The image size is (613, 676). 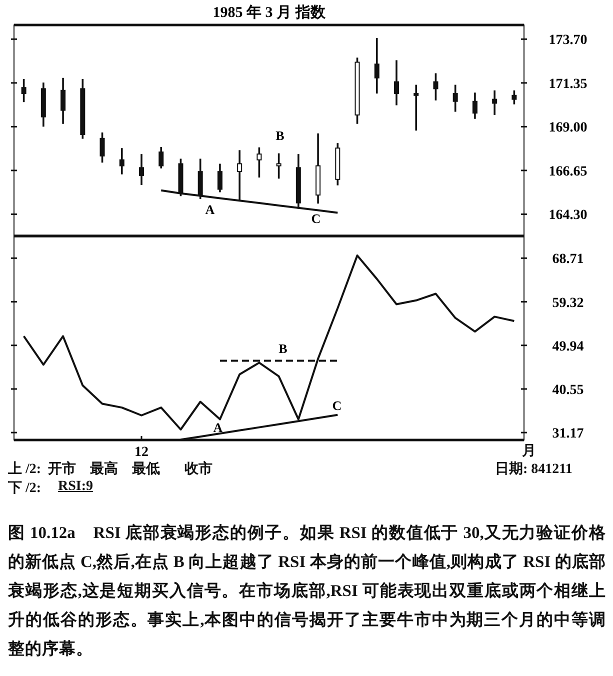 I want to click on y-tick-label: 166.65, so click(x=568, y=172).